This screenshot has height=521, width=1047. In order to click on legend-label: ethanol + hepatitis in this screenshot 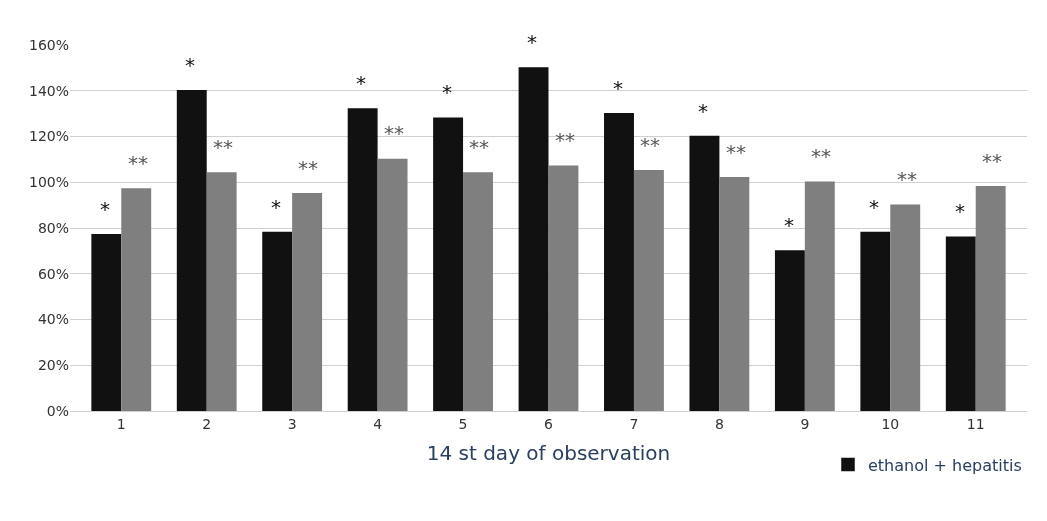, I will do `click(945, 465)`.